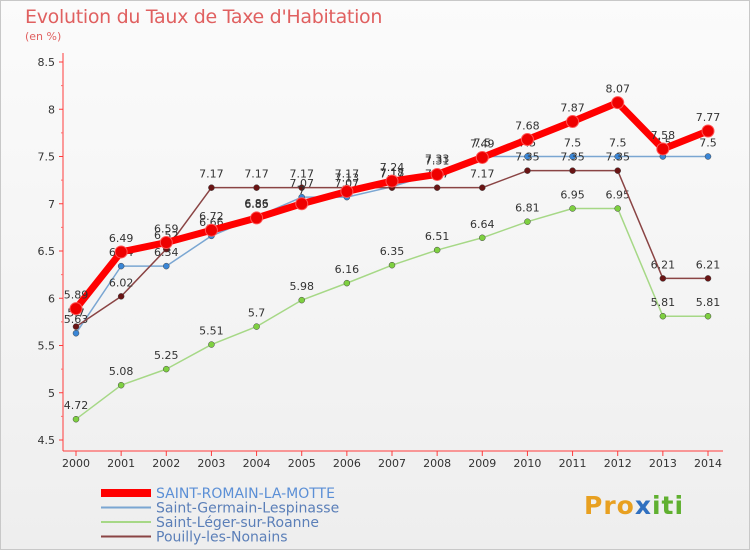 The width and height of the screenshot is (750, 550). I want to click on data-label: 7.07, so click(301, 183).